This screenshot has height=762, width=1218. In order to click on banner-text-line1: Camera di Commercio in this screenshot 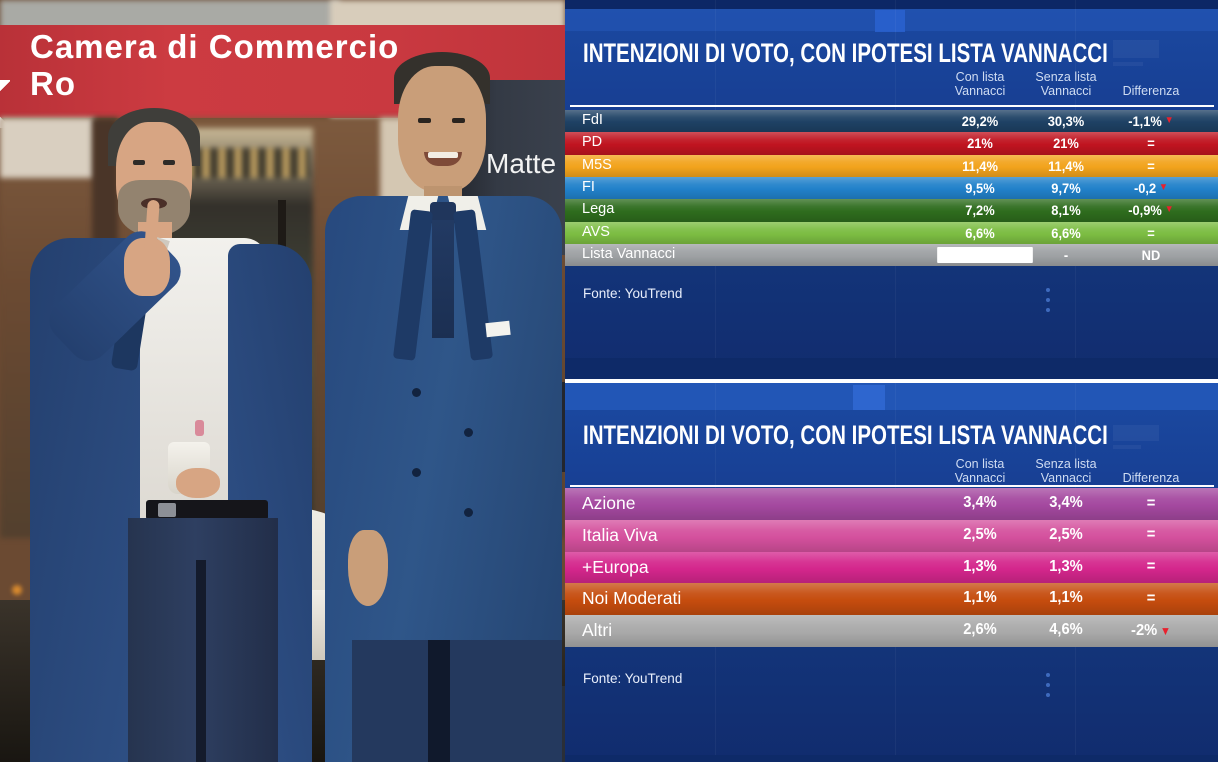, I will do `click(215, 46)`.